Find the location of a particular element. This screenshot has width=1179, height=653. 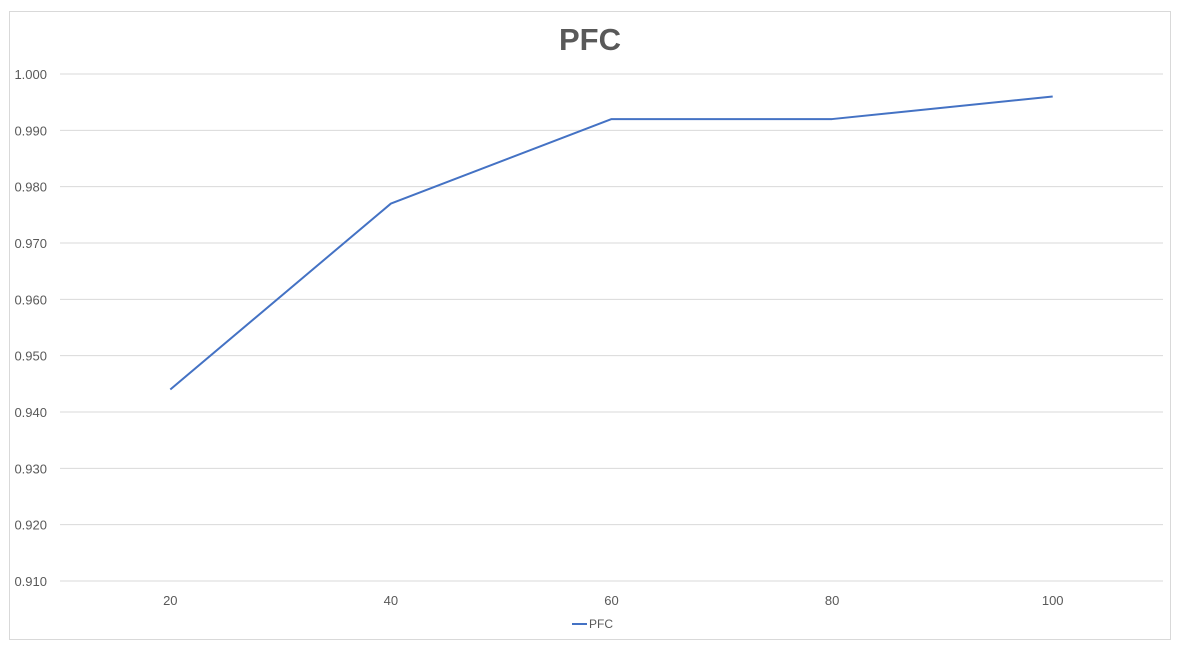

x-tick-label: 80 is located at coordinates (832, 600).